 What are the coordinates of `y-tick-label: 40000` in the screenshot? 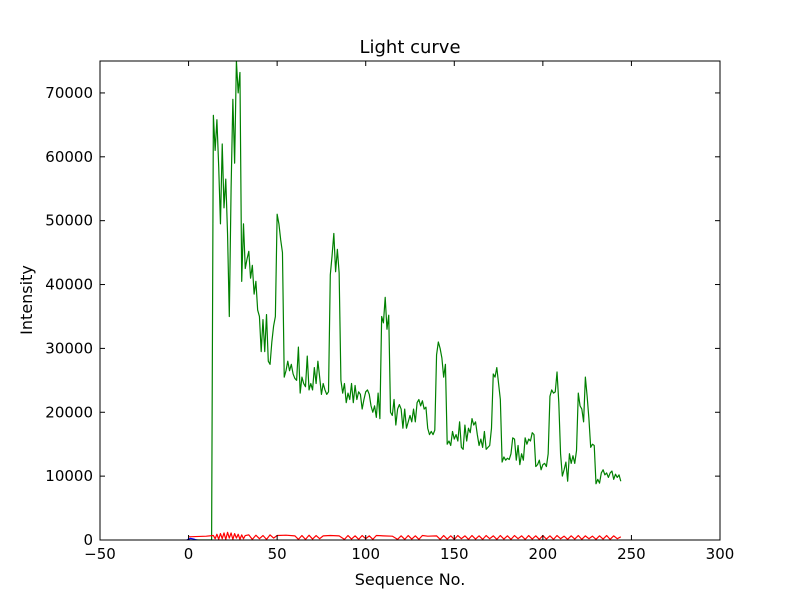 It's located at (69, 285).